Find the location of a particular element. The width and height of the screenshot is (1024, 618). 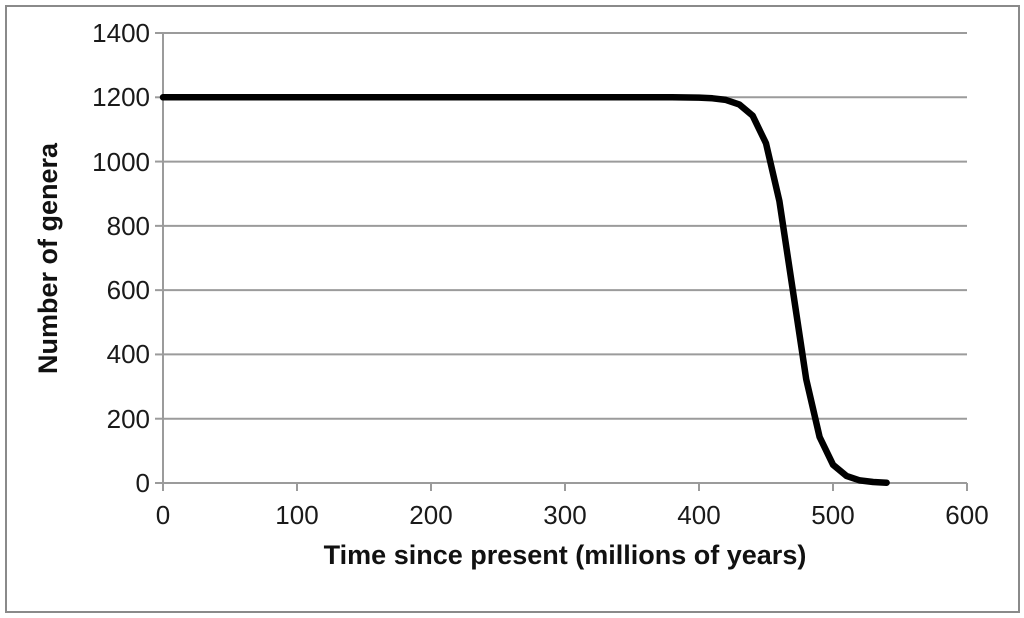

x-tick-label: 200 is located at coordinates (431, 515).